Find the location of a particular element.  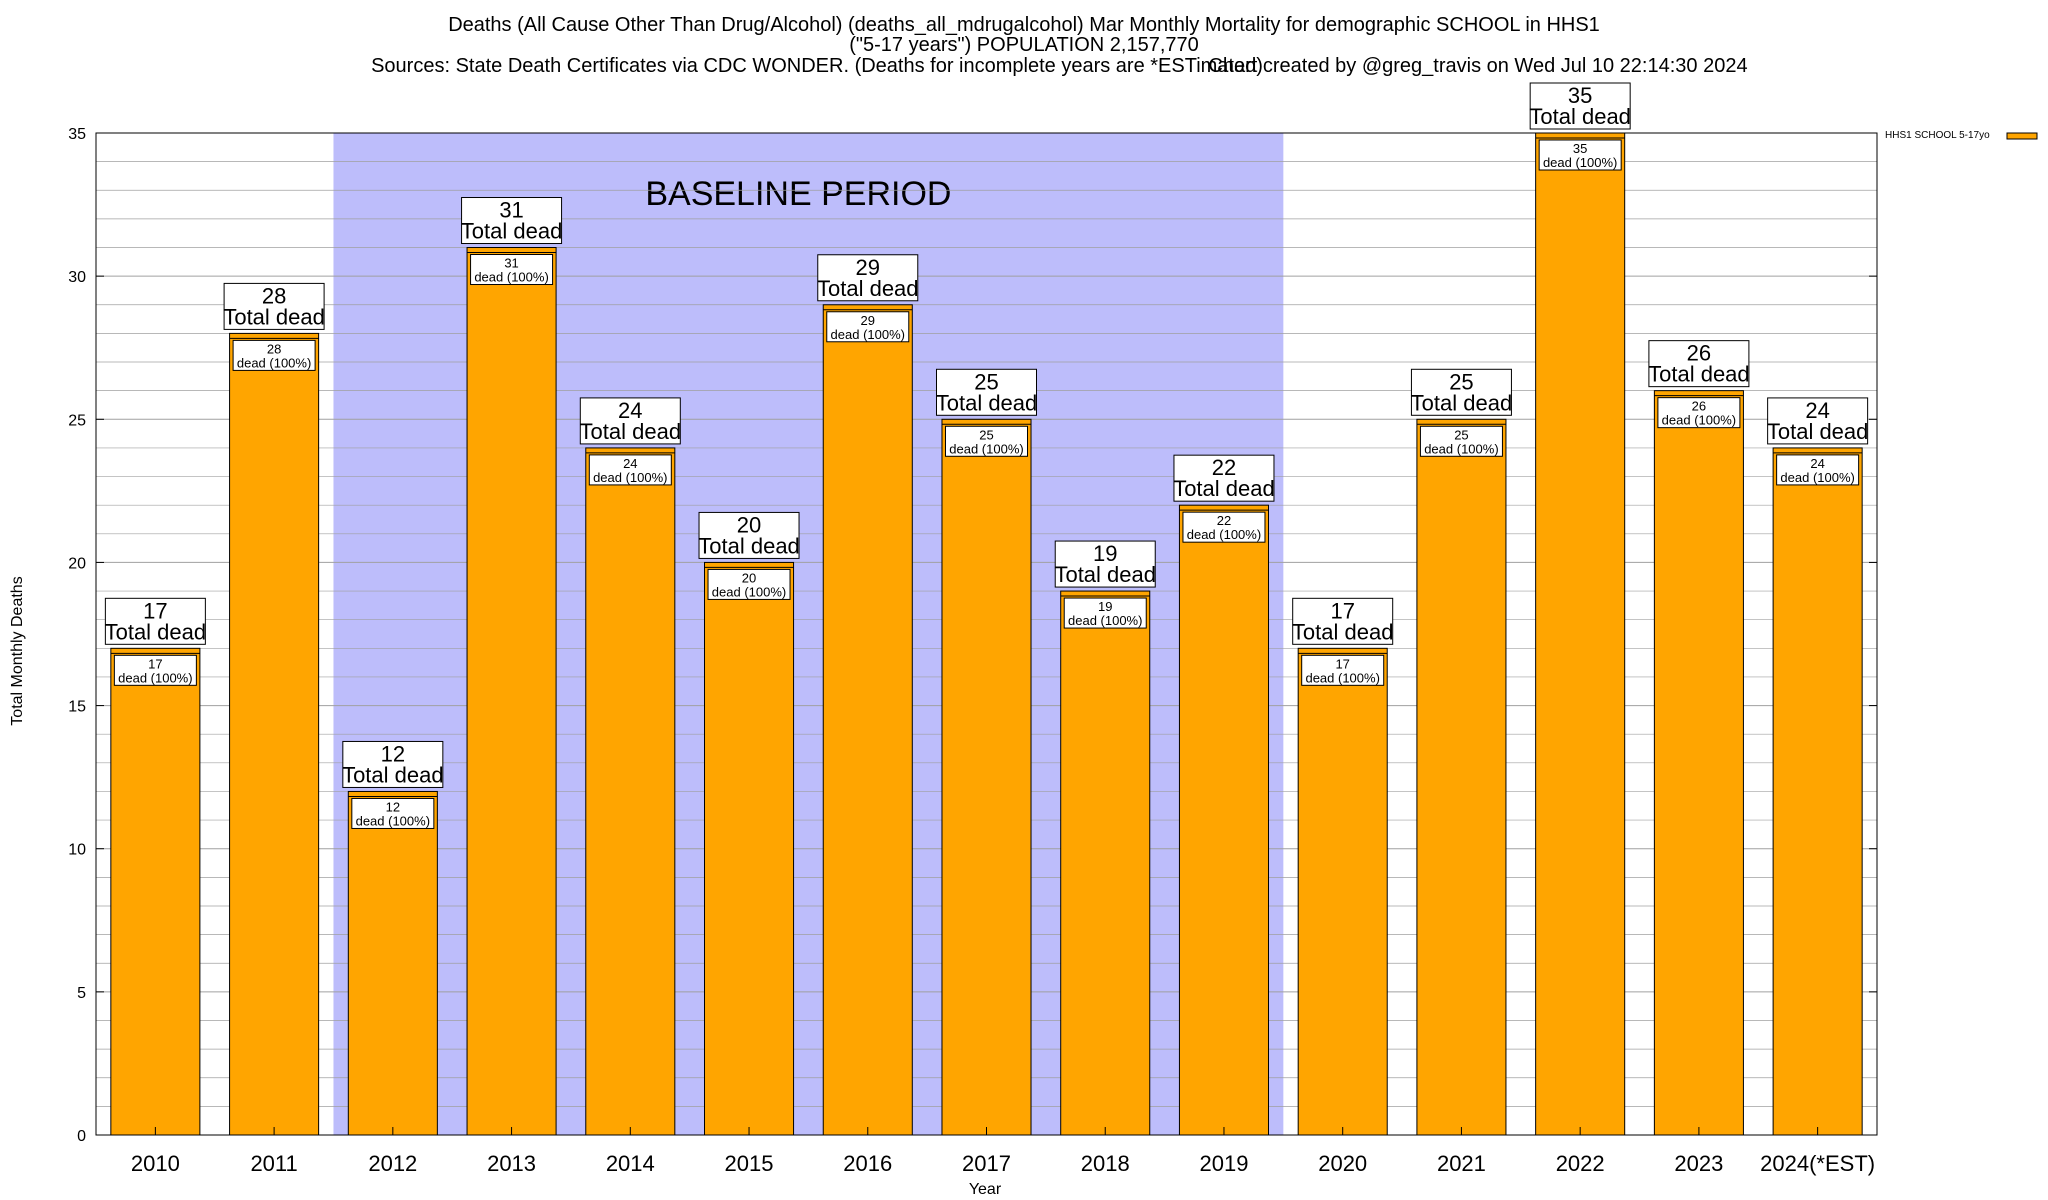

y-tick-label: 0 is located at coordinates (81, 1136).